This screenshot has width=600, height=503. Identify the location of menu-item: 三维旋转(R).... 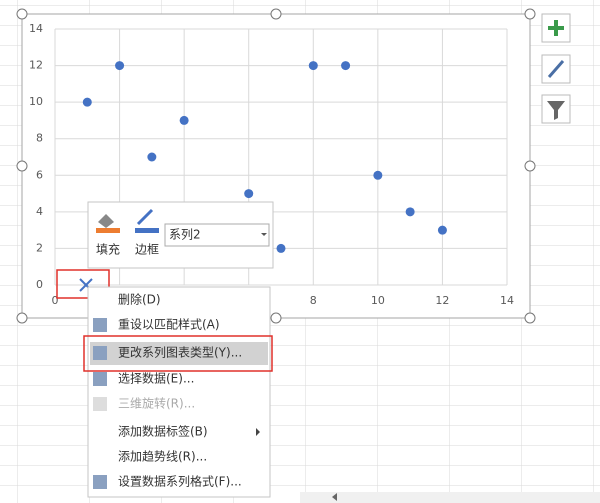
(156, 403).